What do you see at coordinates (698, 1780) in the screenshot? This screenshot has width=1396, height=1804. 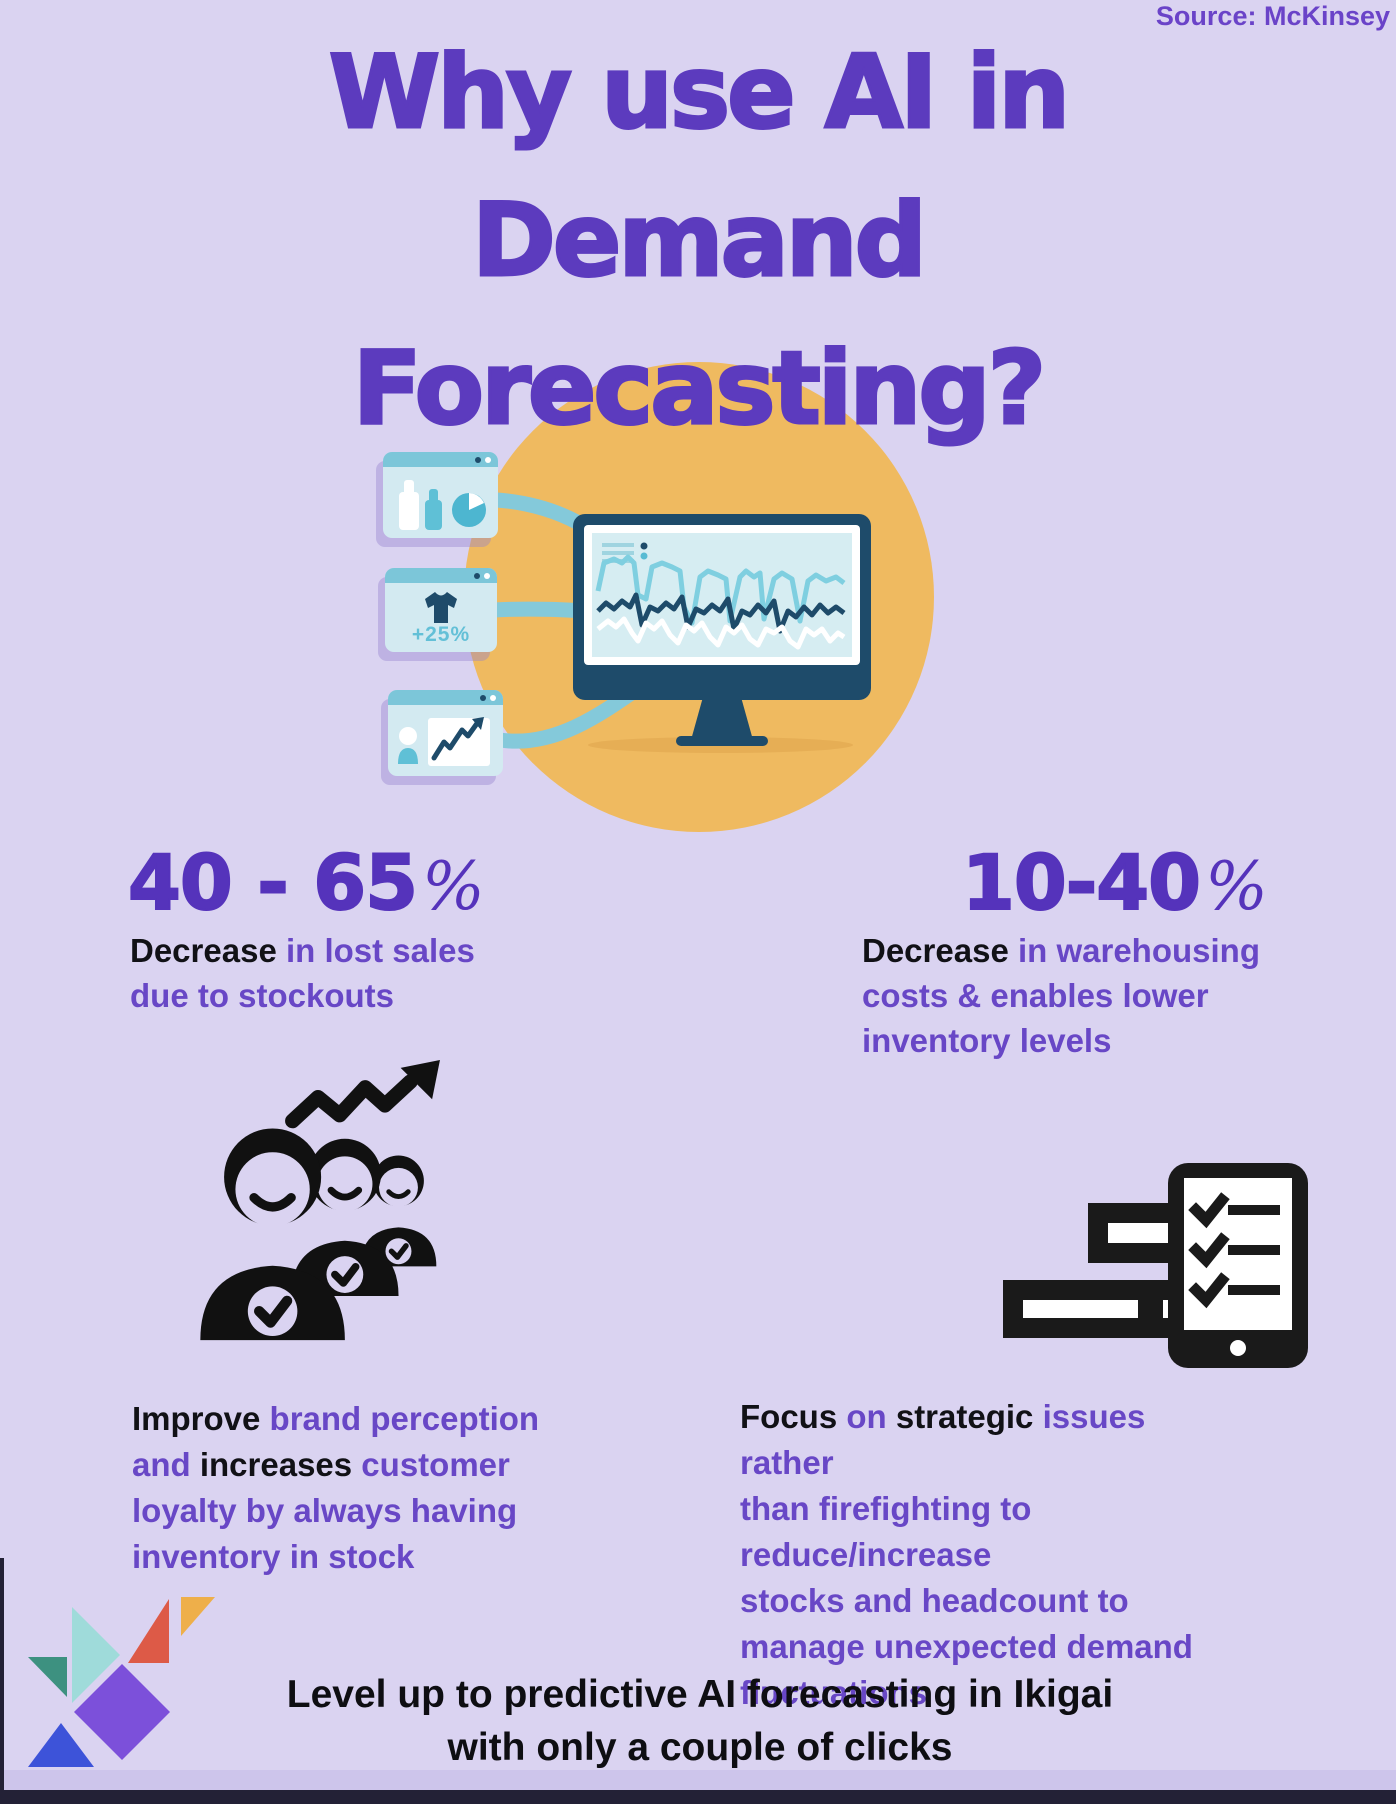 I see `bottom-light-band` at bounding box center [698, 1780].